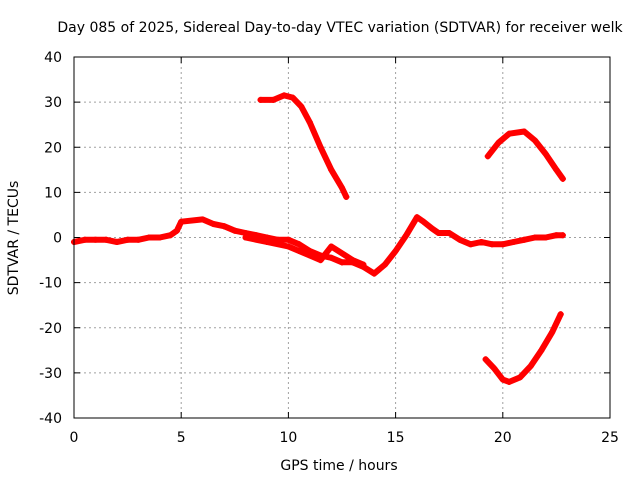 Image resolution: width=640 pixels, height=480 pixels. What do you see at coordinates (610, 438) in the screenshot?
I see `x-tick-label: 25` at bounding box center [610, 438].